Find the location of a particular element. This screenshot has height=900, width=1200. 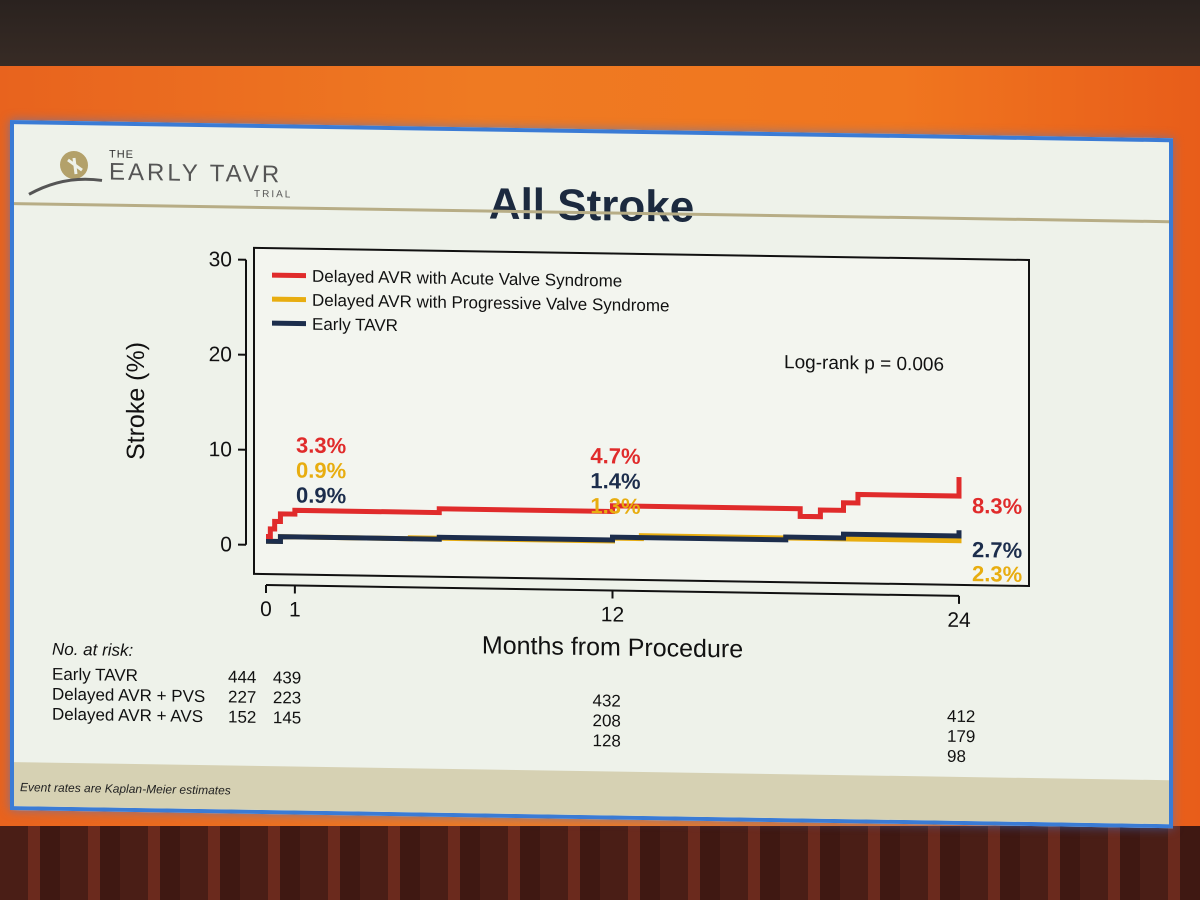

risk-count: 179 is located at coordinates (961, 736).